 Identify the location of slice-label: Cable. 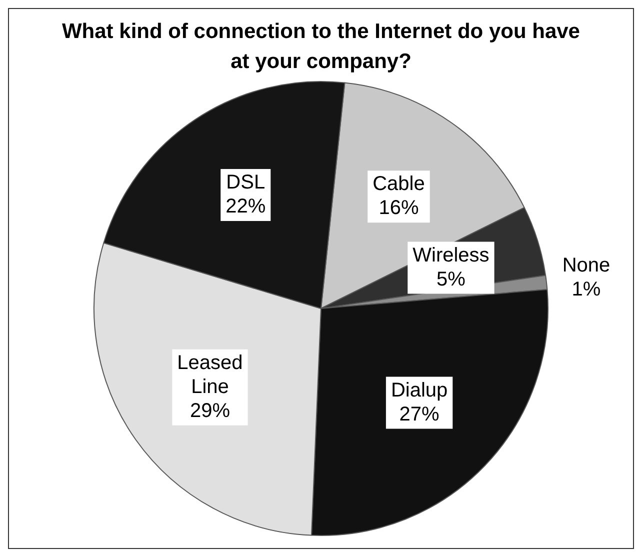
(398, 184).